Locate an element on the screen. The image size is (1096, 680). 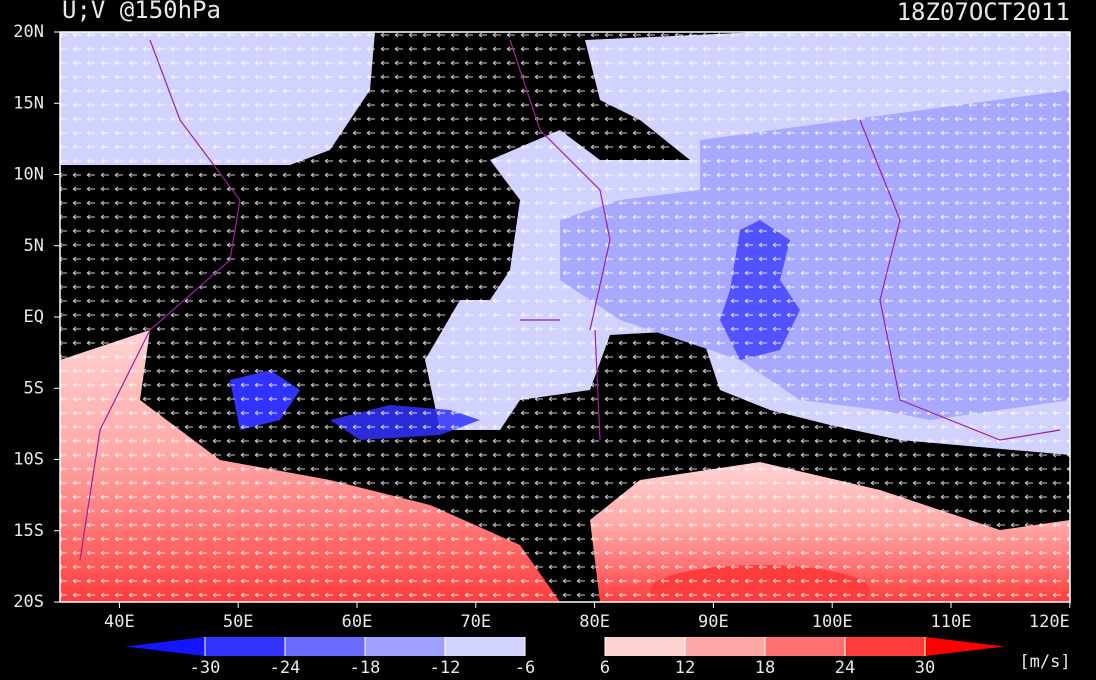
lat-label: 20S is located at coordinates (28, 602).